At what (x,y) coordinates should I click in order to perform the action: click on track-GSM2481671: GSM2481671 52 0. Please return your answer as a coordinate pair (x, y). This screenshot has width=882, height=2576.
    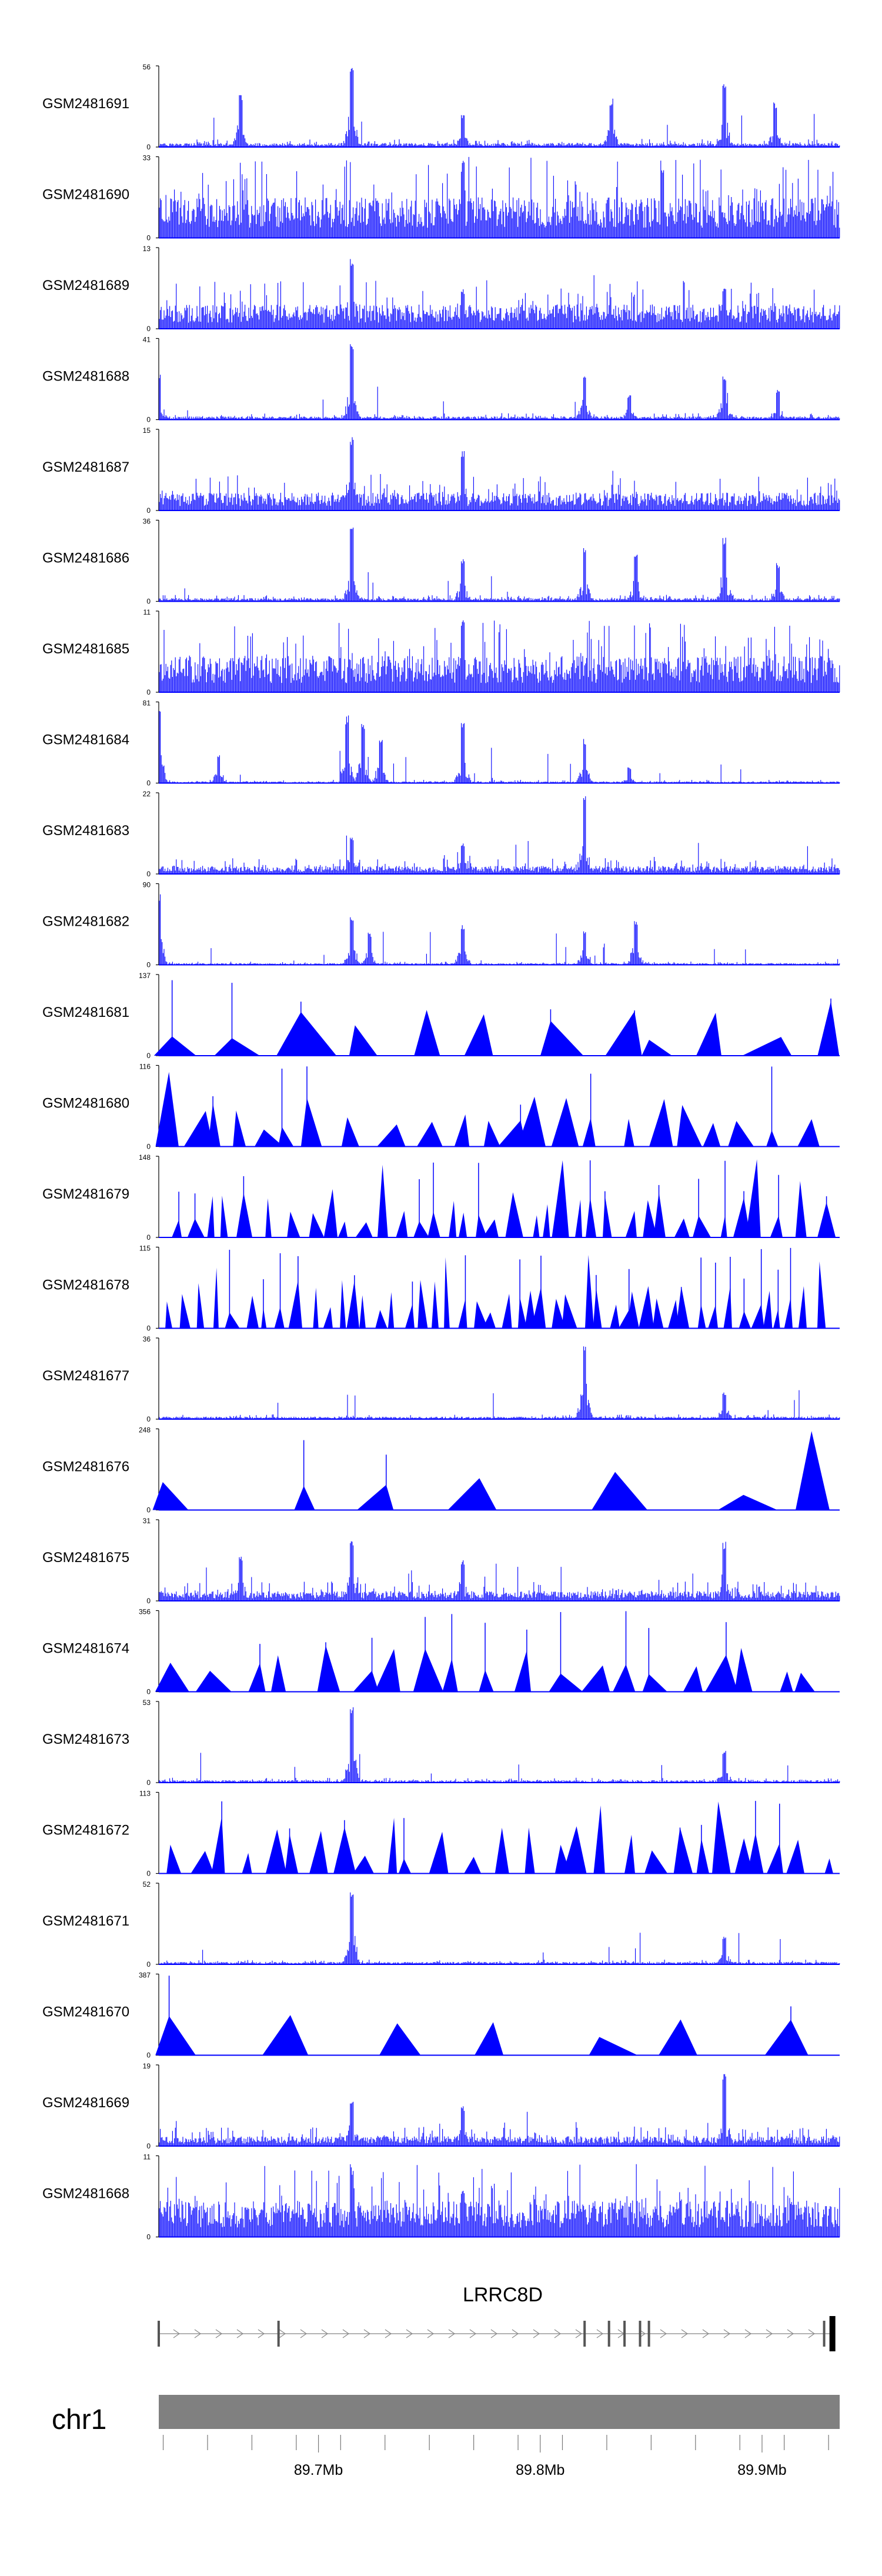
    Looking at the image, I should click on (441, 1924).